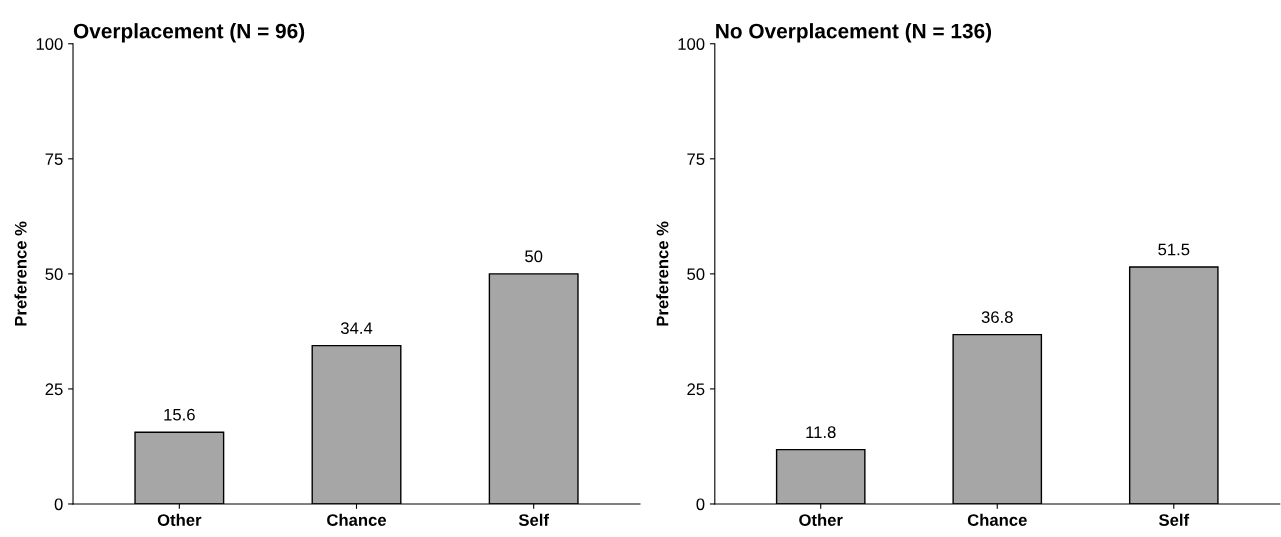 The image size is (1281, 537). I want to click on chart-title: No Overplacement (N = 136), so click(854, 33).